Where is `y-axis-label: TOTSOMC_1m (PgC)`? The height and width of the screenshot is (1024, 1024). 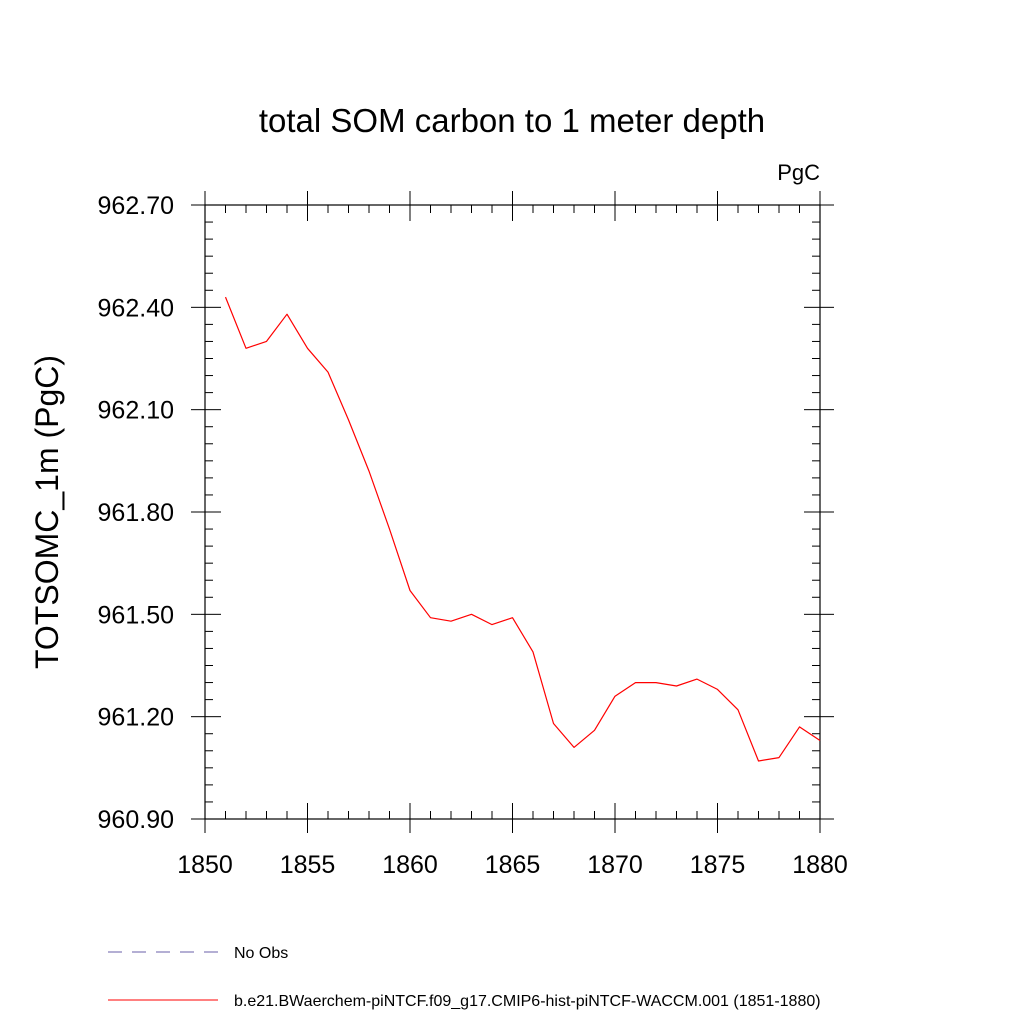
y-axis-label: TOTSOMC_1m (PgC) is located at coordinates (47, 512).